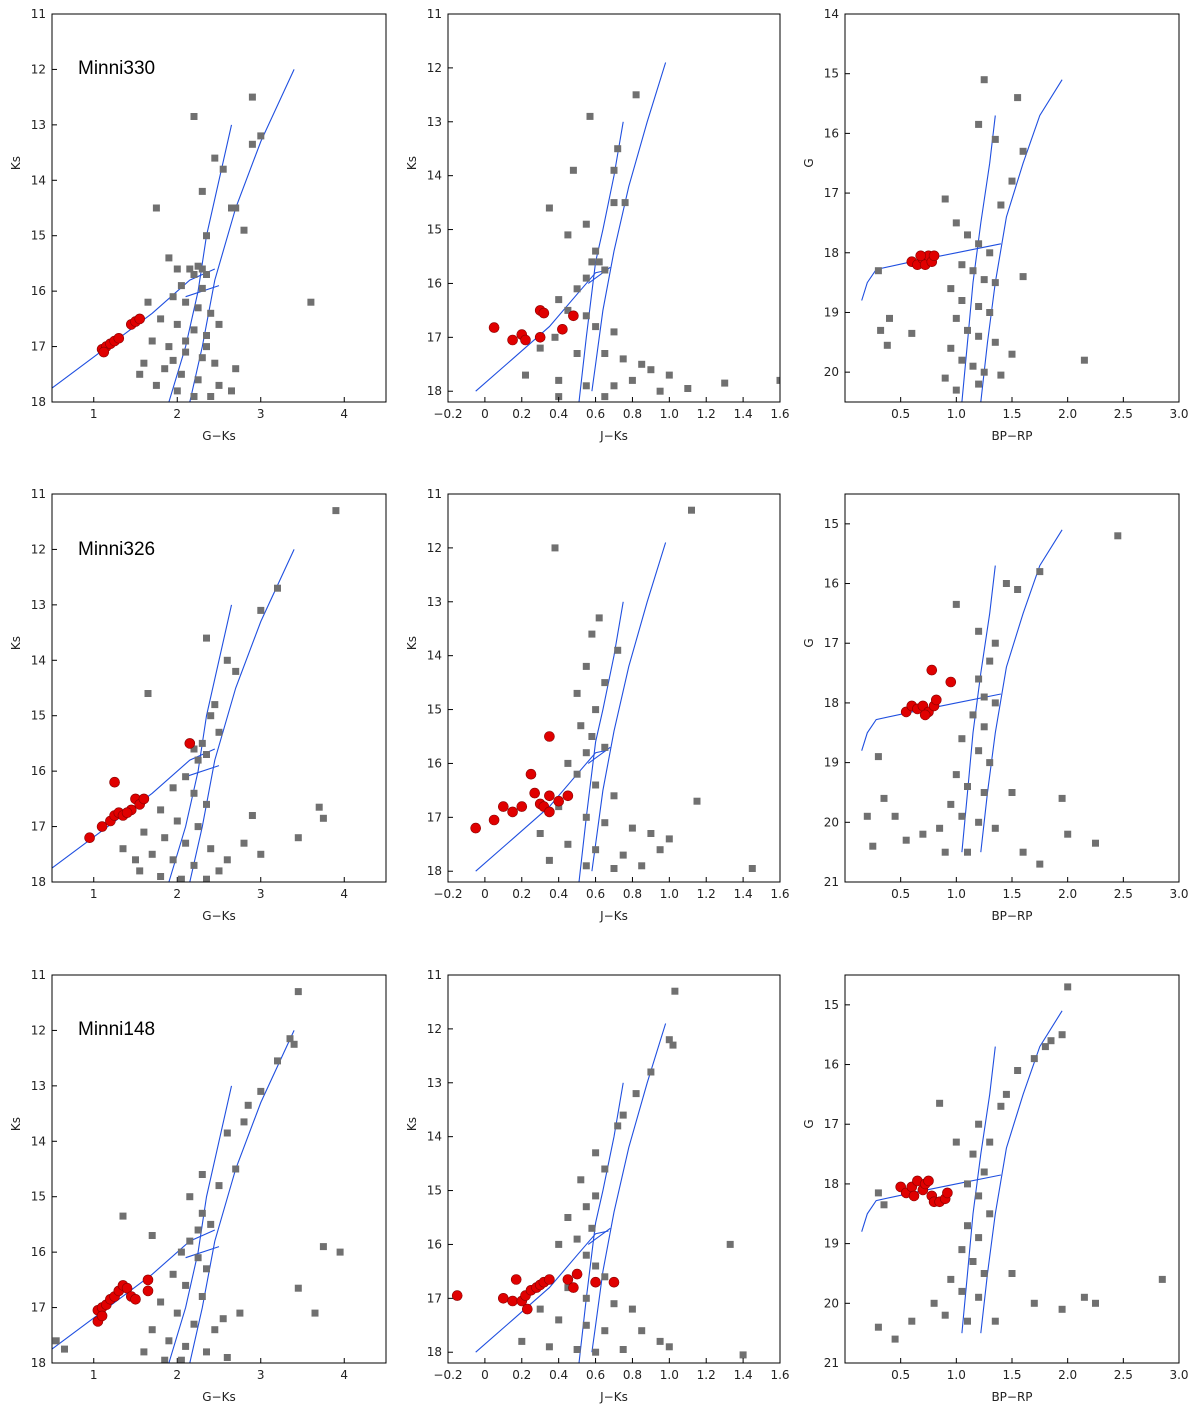  What do you see at coordinates (434, 1029) in the screenshot?
I see `y-tick-label: 12` at bounding box center [434, 1029].